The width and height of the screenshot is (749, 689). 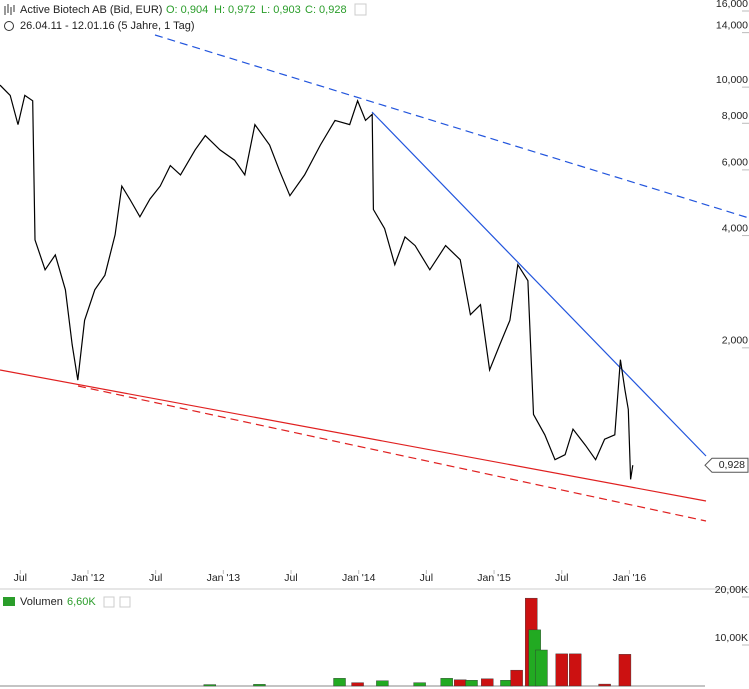 What do you see at coordinates (732, 80) in the screenshot?
I see `y-tick-label: 10,000` at bounding box center [732, 80].